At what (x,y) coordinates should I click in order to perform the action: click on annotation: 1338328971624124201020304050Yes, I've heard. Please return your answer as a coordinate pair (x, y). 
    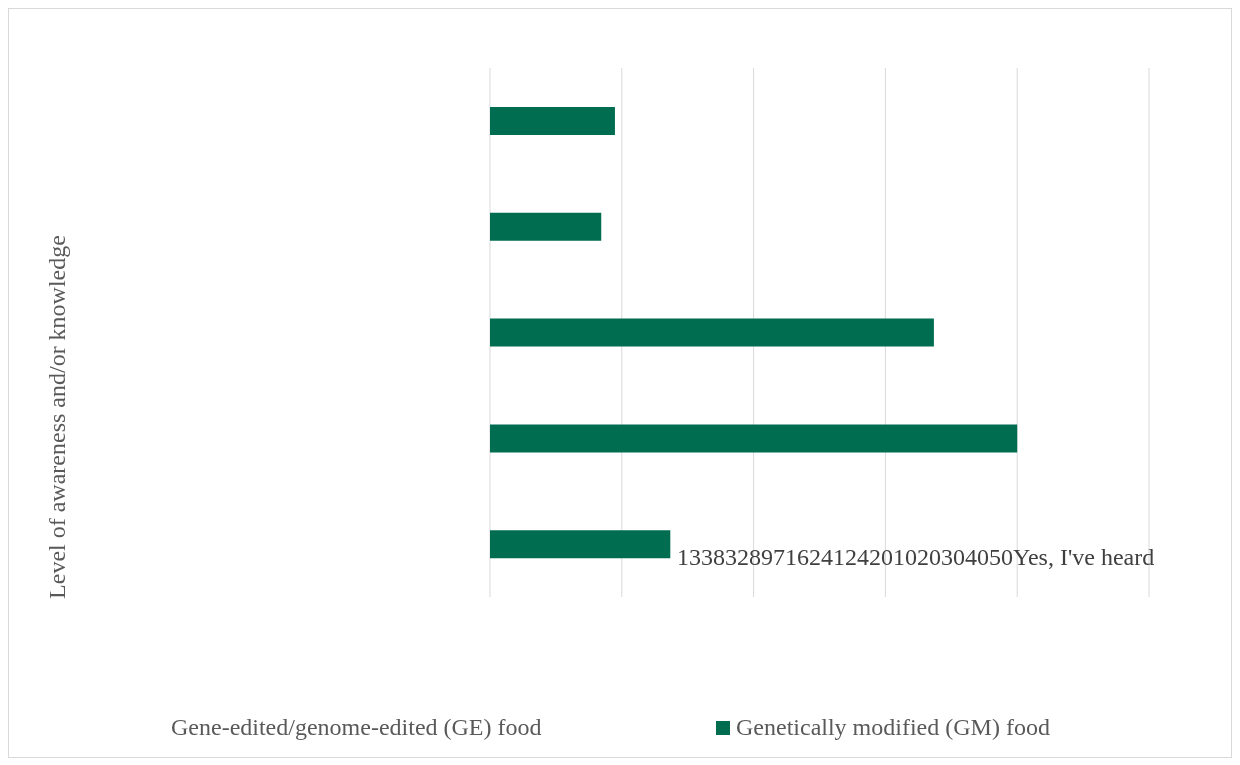
    Looking at the image, I should click on (916, 557).